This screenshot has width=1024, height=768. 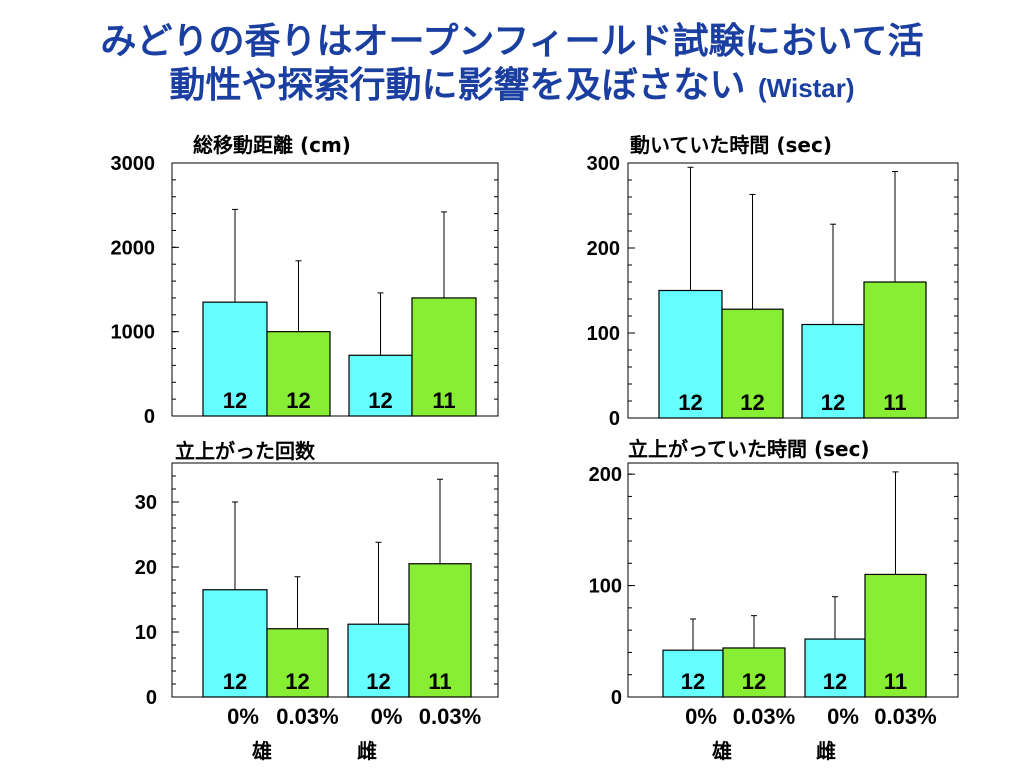 I want to click on title-line2: 動性や探索行動に影響を及ぼさない (Wistar), so click(x=512, y=87).